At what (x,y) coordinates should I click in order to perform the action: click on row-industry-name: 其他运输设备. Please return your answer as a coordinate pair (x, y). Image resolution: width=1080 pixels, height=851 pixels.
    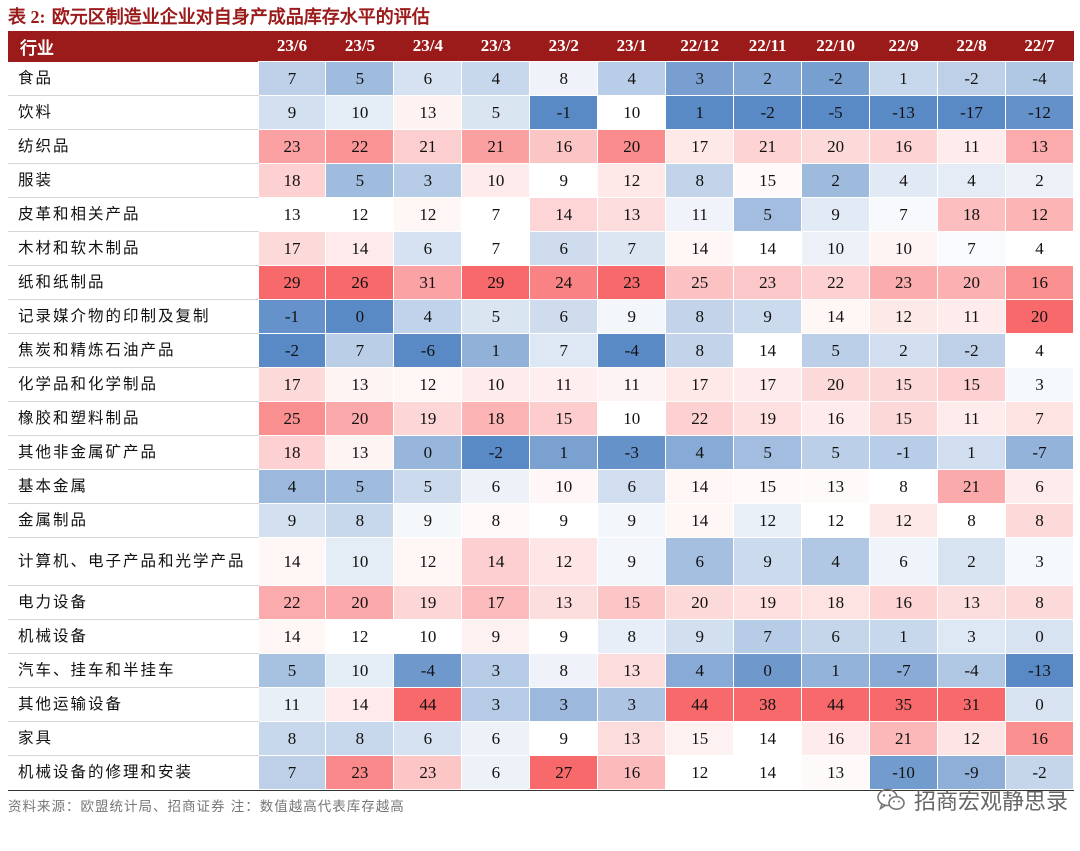
    Looking at the image, I should click on (133, 704).